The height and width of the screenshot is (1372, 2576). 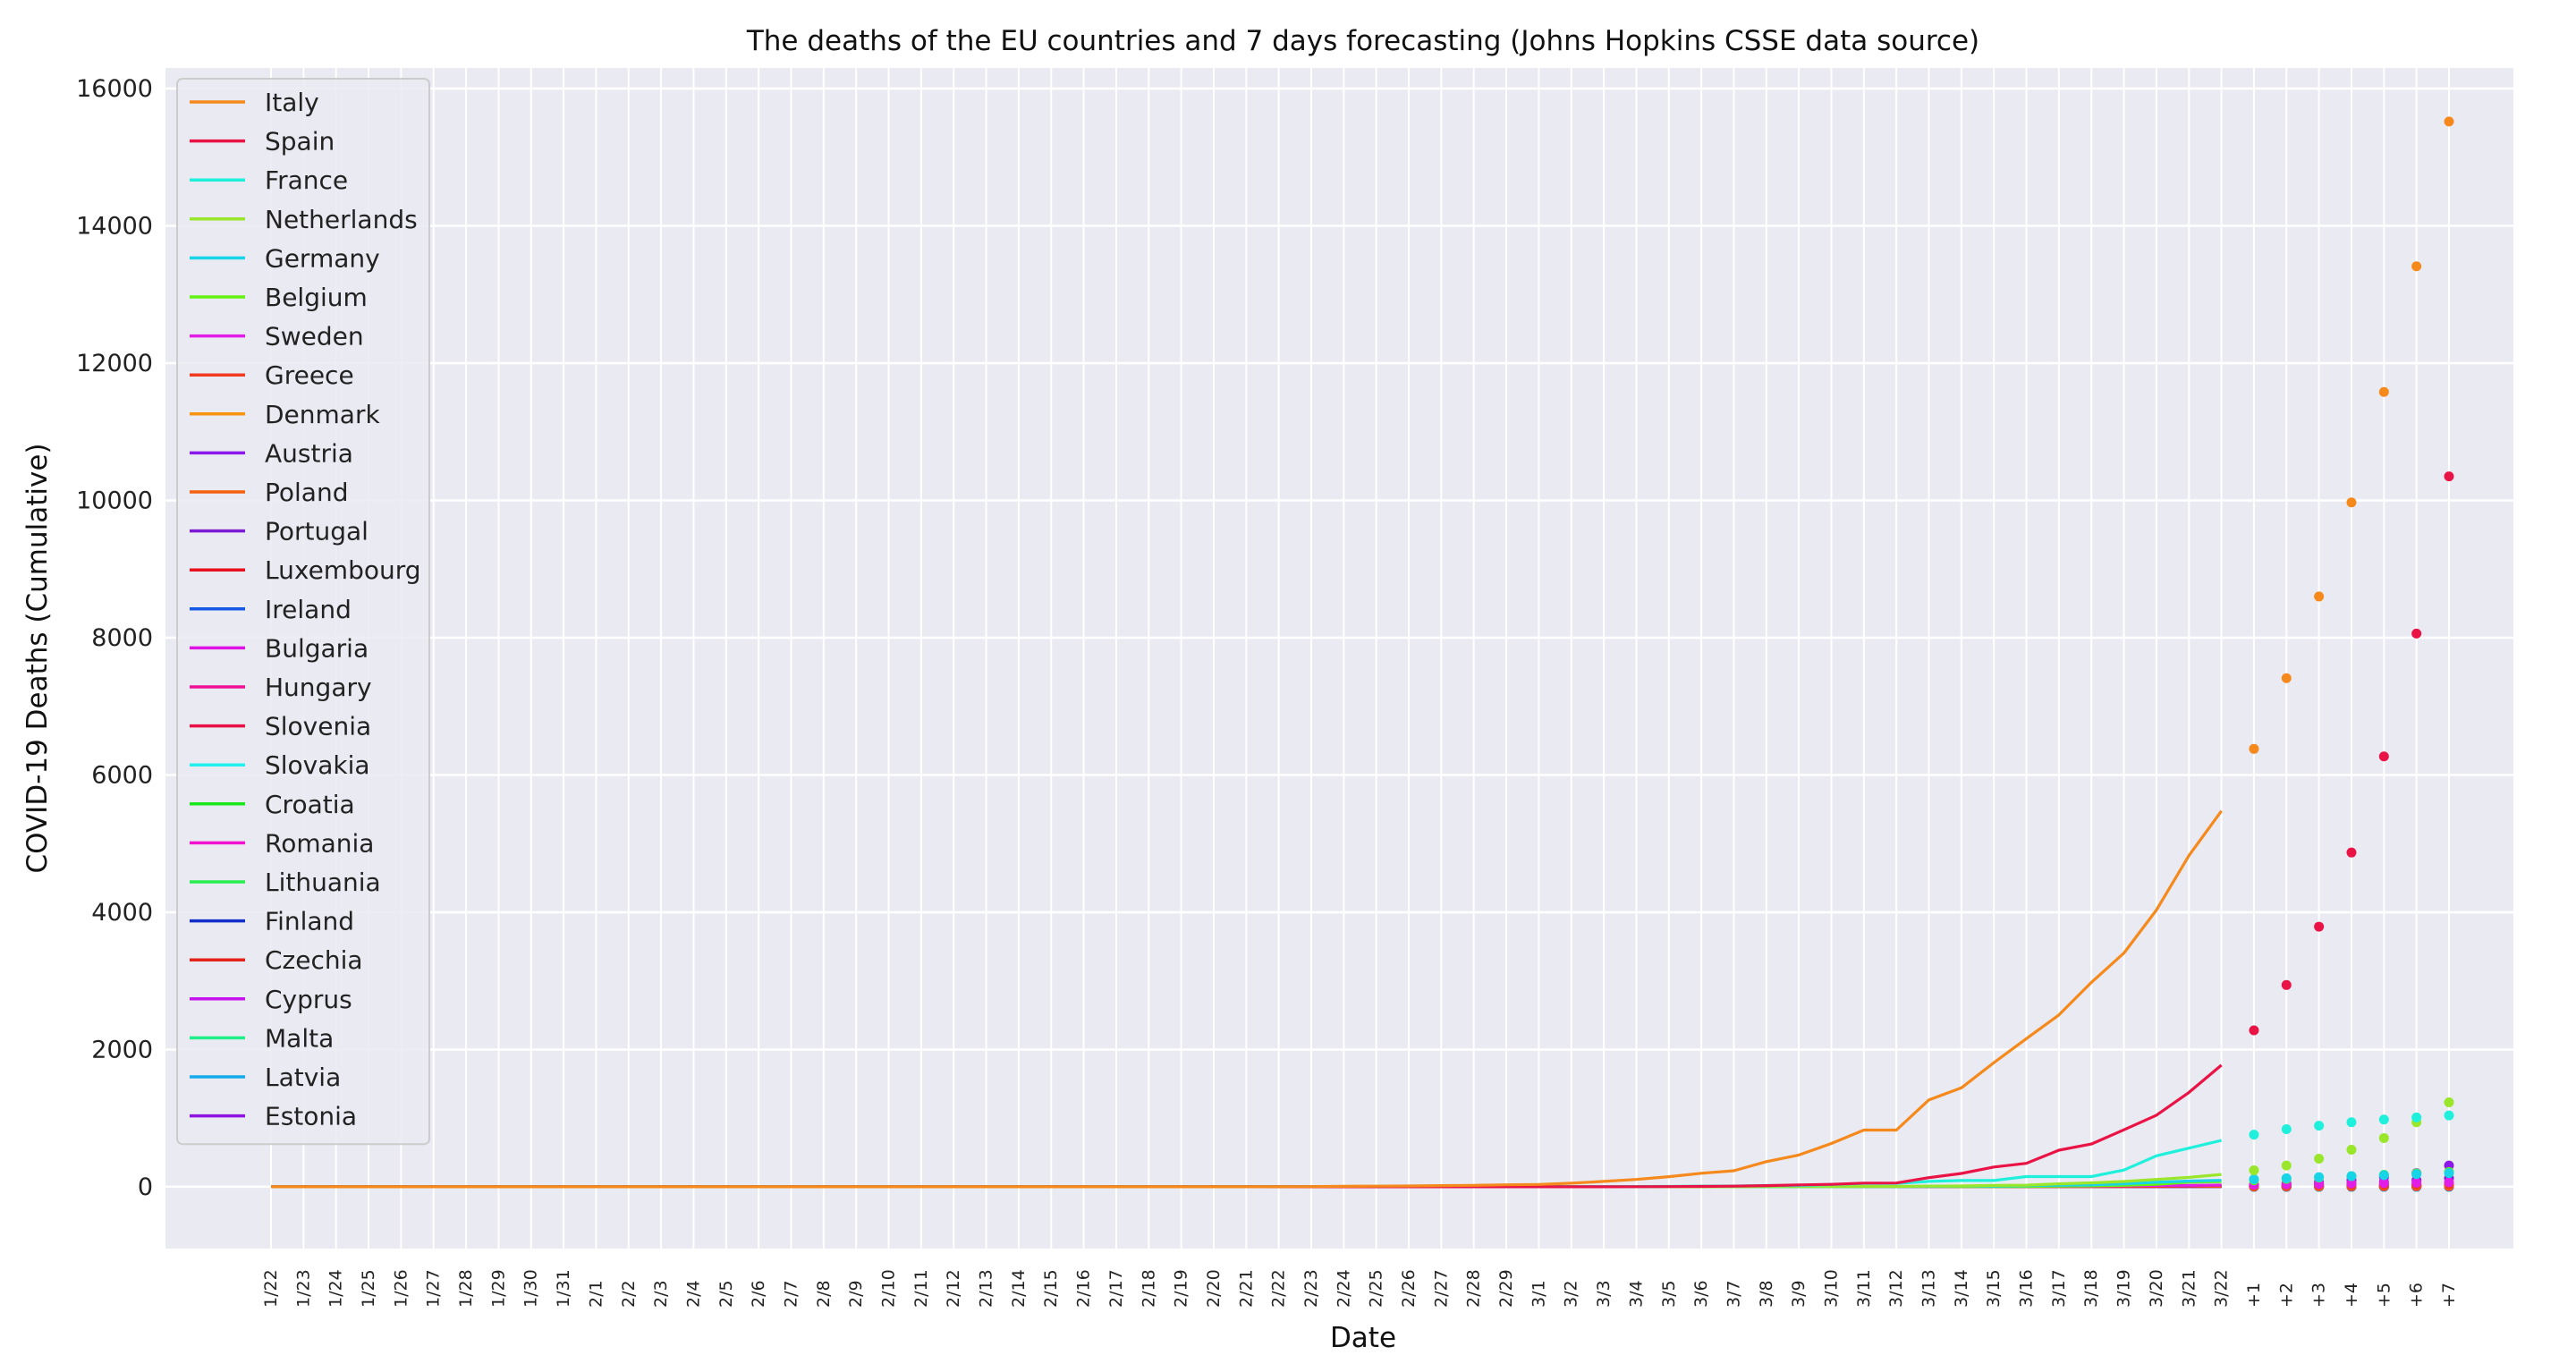 I want to click on x-tick-label: 3/9, so click(x=1799, y=1294).